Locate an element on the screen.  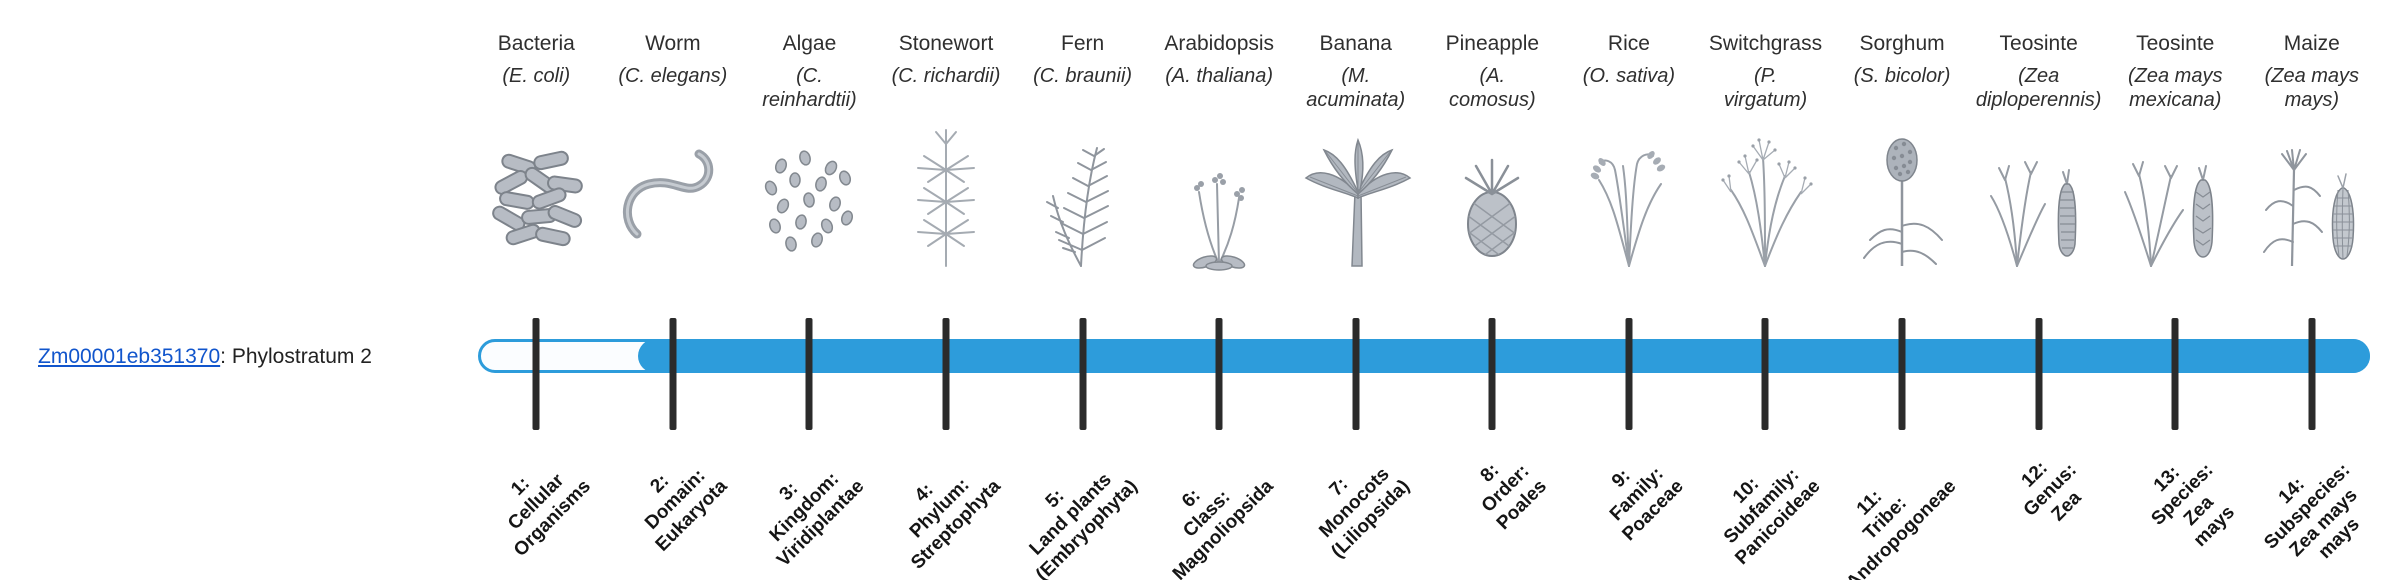
organism-name: Switchgrass is located at coordinates (1765, 43).